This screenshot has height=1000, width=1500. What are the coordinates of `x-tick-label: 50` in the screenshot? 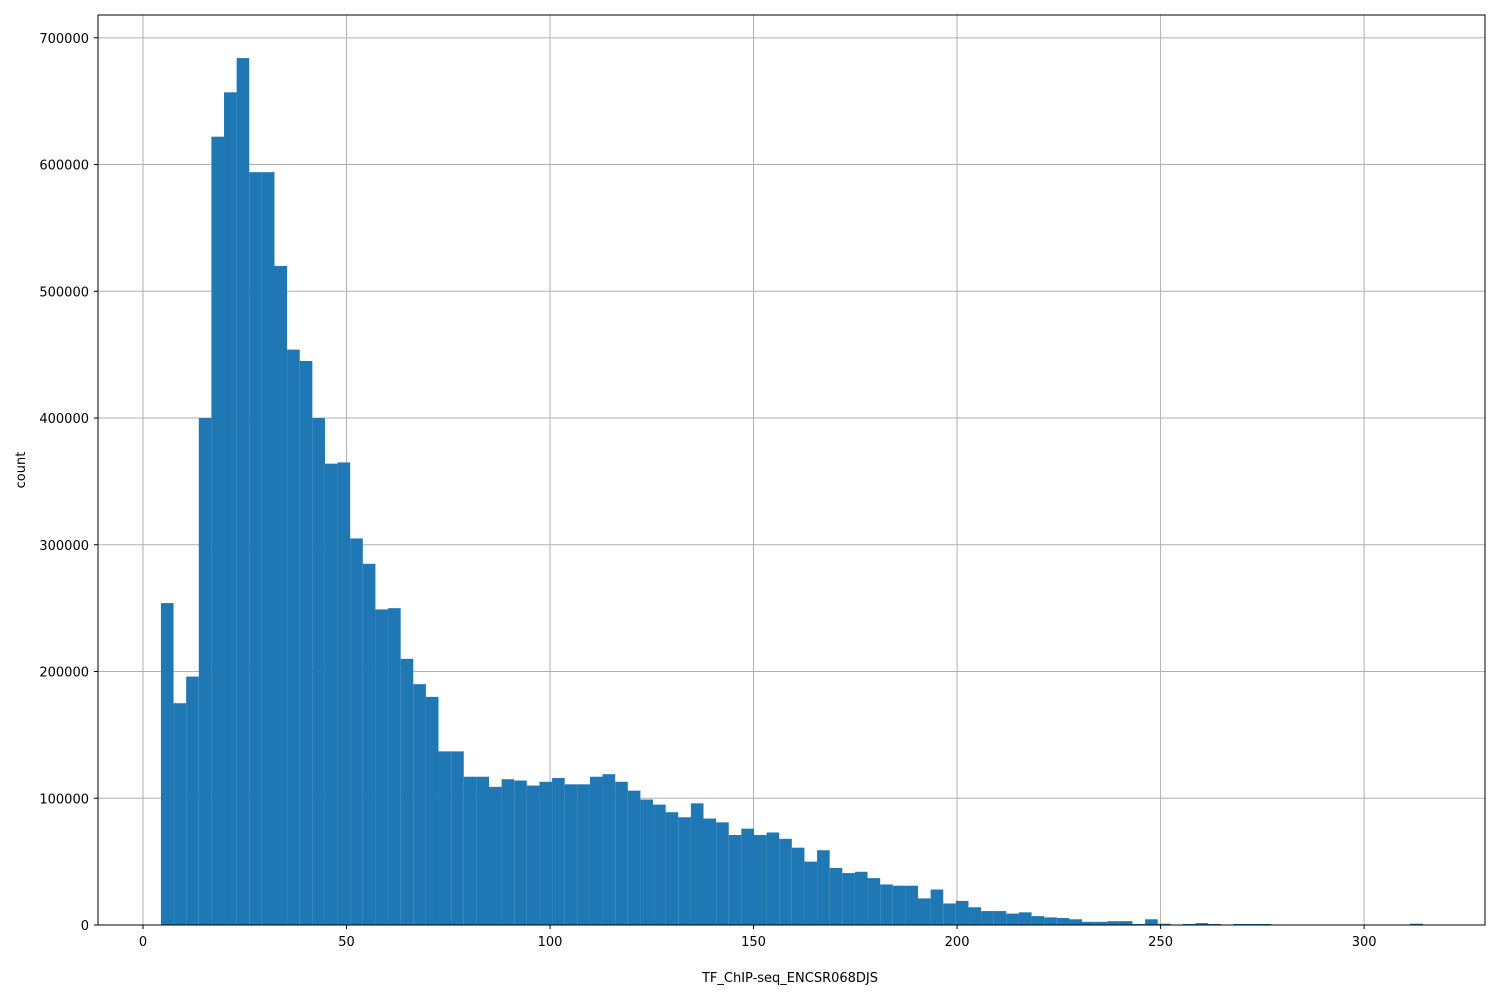 It's located at (346, 942).